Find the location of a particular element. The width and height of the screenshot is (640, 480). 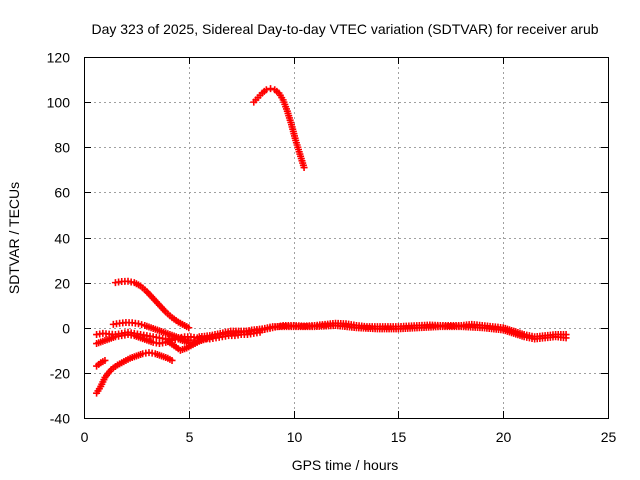

x-tick-label: 5 is located at coordinates (190, 437).